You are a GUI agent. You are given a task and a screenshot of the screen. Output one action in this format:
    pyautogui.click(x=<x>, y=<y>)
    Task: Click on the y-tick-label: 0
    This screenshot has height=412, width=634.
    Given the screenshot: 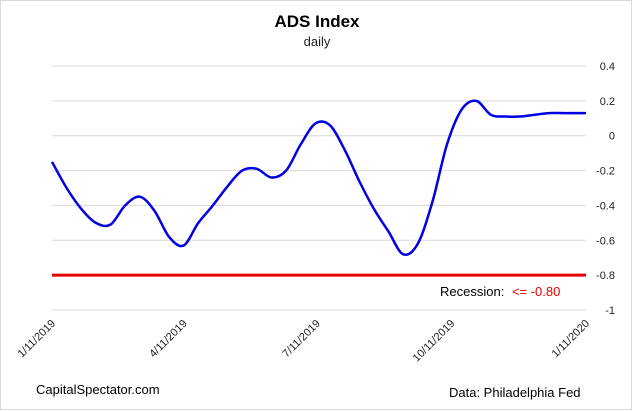 What is the action you would take?
    pyautogui.click(x=612, y=137)
    